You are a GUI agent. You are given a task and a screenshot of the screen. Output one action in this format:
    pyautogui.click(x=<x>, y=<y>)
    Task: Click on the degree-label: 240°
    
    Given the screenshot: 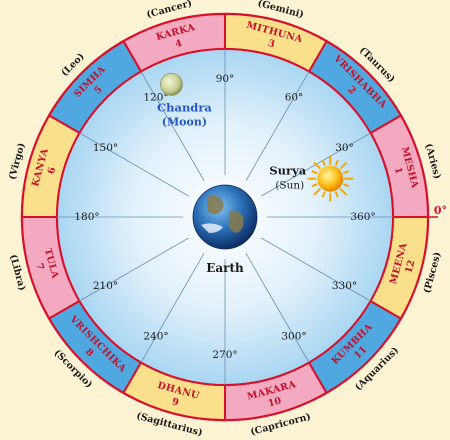 What is the action you would take?
    pyautogui.click(x=155, y=337)
    